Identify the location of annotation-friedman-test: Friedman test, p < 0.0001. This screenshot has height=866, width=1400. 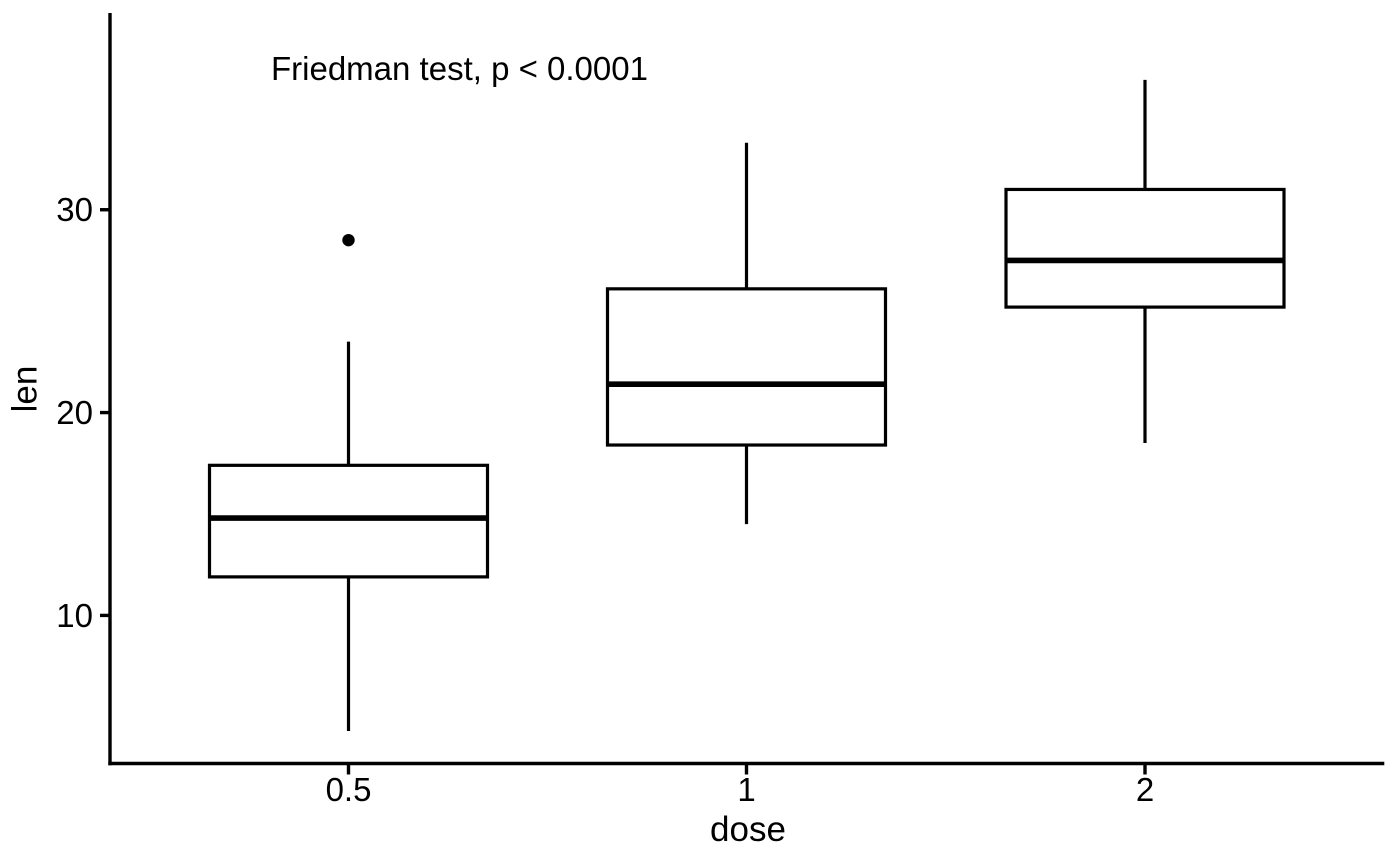
(459, 68).